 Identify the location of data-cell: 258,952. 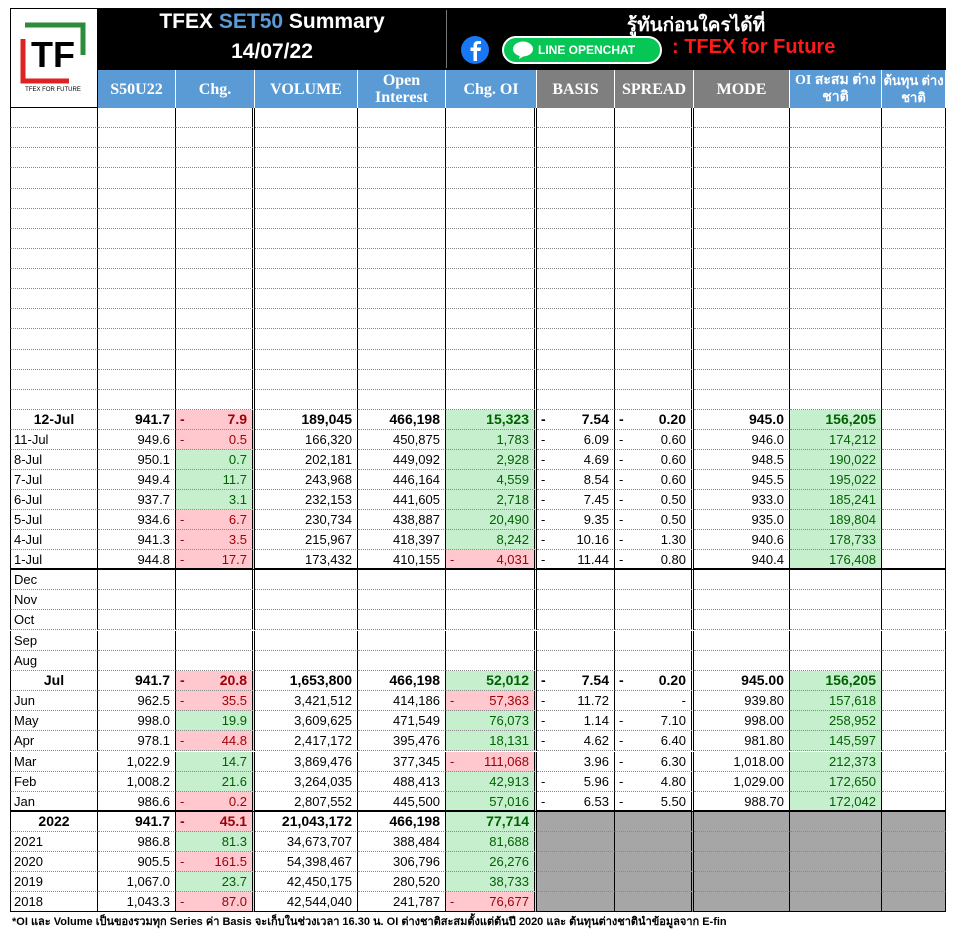
(836, 721).